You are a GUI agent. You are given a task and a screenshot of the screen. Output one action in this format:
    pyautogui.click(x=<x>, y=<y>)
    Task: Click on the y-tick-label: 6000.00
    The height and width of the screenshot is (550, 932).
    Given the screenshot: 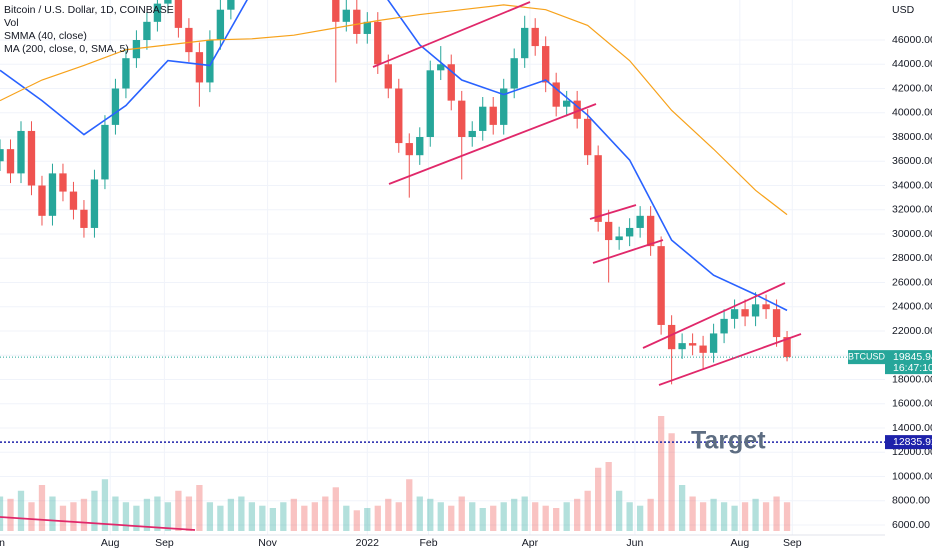 What is the action you would take?
    pyautogui.click(x=911, y=525)
    